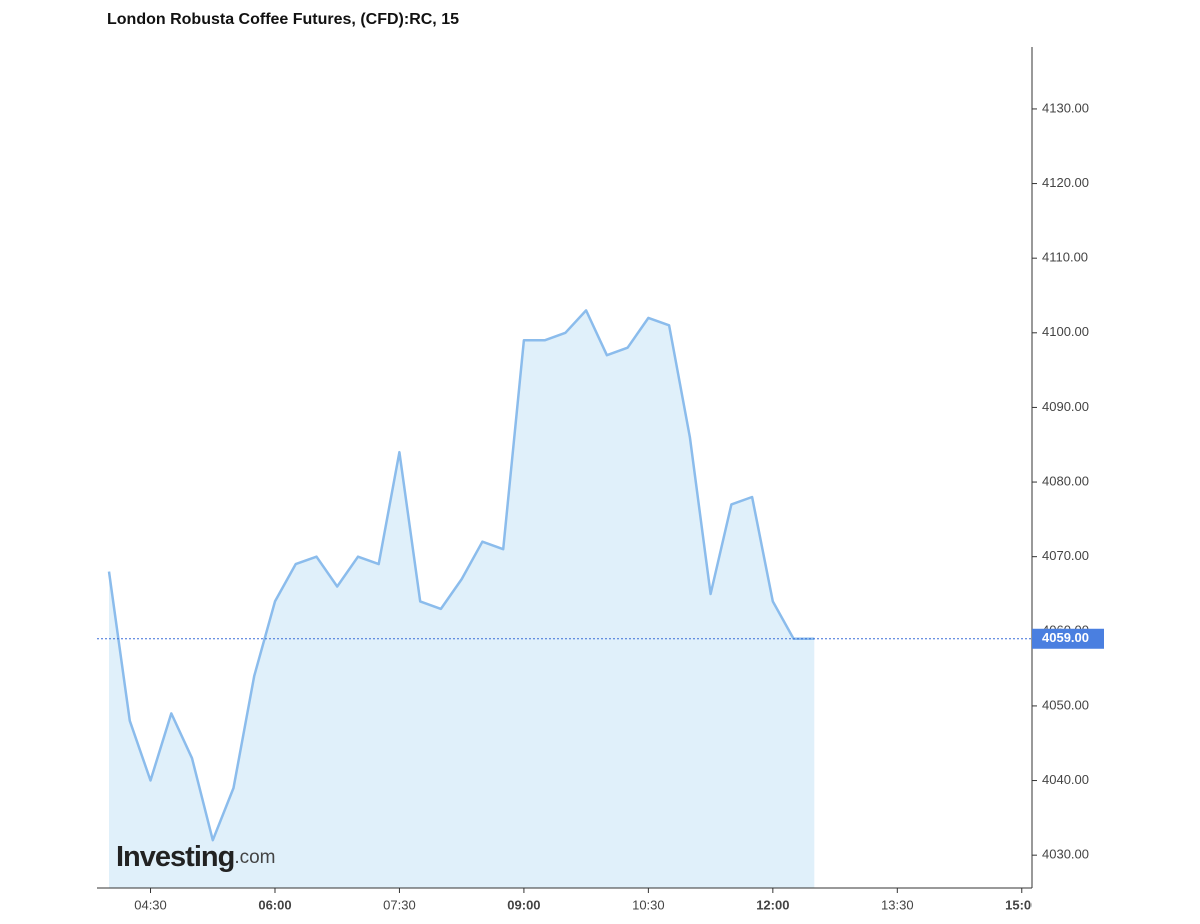 This screenshot has width=1200, height=924. Describe the element at coordinates (1065, 555) in the screenshot. I see `y-tick-label: 4070.00` at that location.